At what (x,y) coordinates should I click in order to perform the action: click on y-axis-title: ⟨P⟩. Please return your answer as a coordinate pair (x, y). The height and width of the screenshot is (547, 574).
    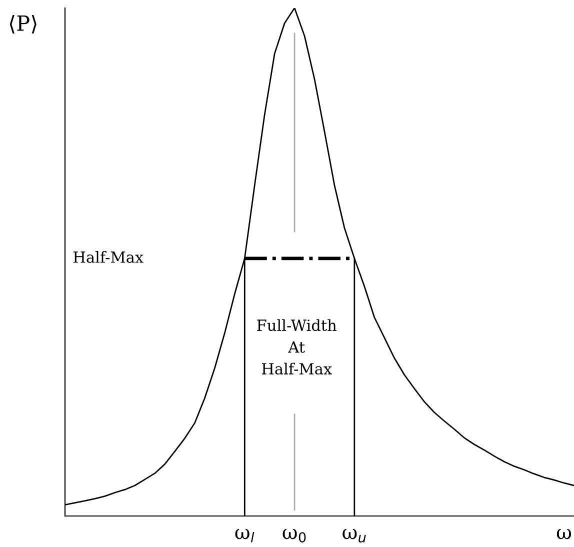
    Looking at the image, I should click on (23, 24).